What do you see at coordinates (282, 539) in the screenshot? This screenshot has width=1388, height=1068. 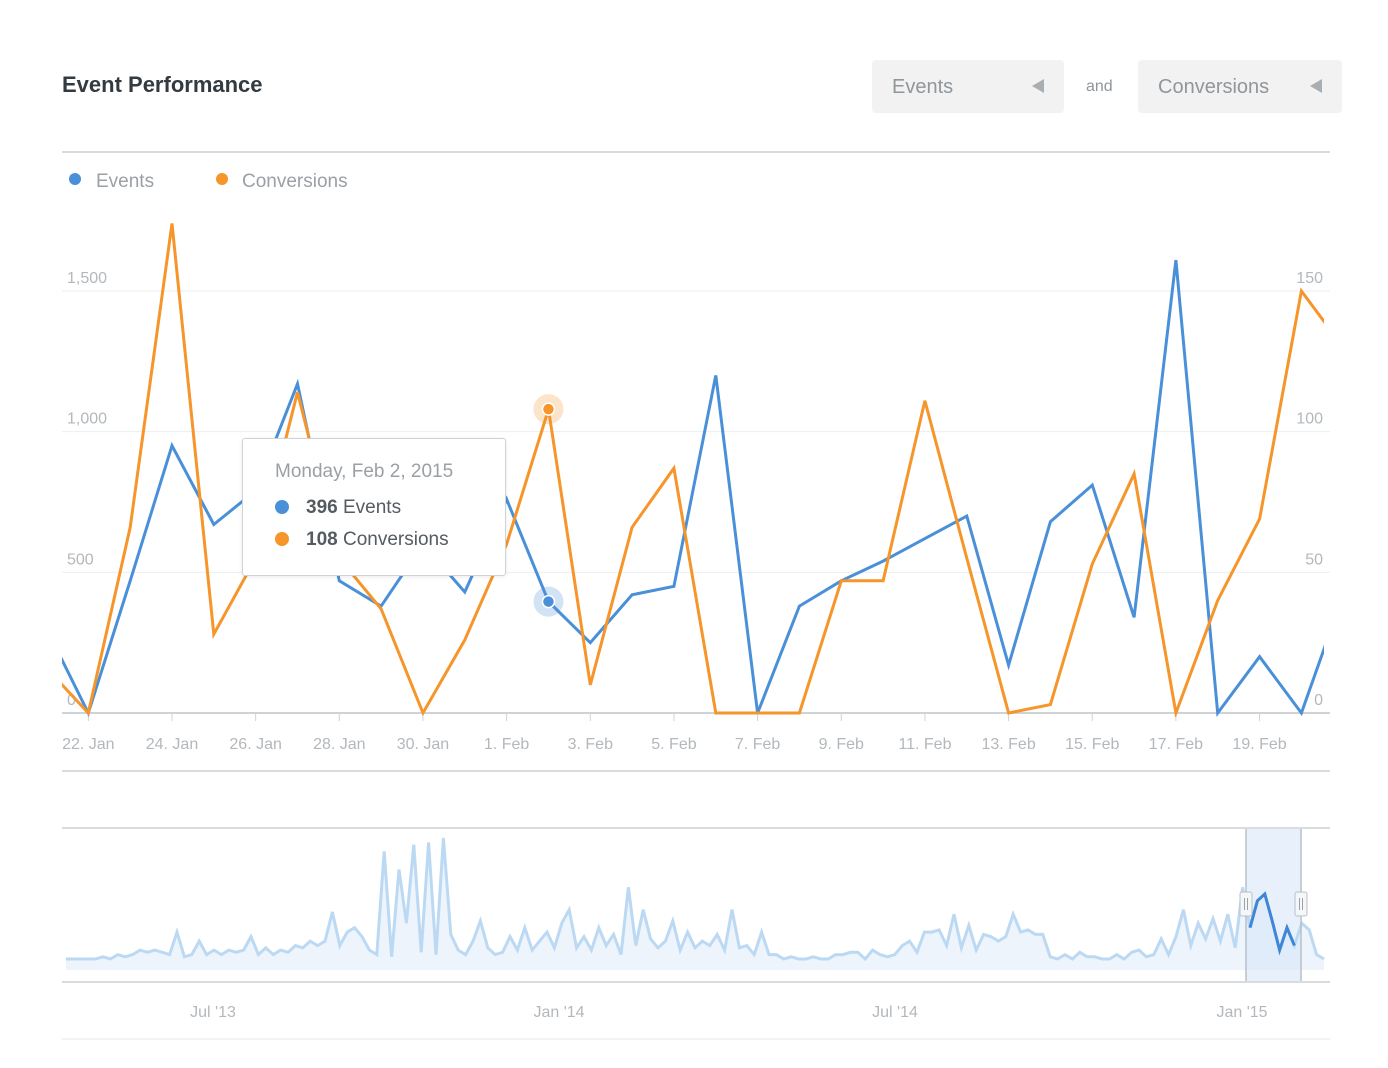 I see `conversions-dot-icon` at bounding box center [282, 539].